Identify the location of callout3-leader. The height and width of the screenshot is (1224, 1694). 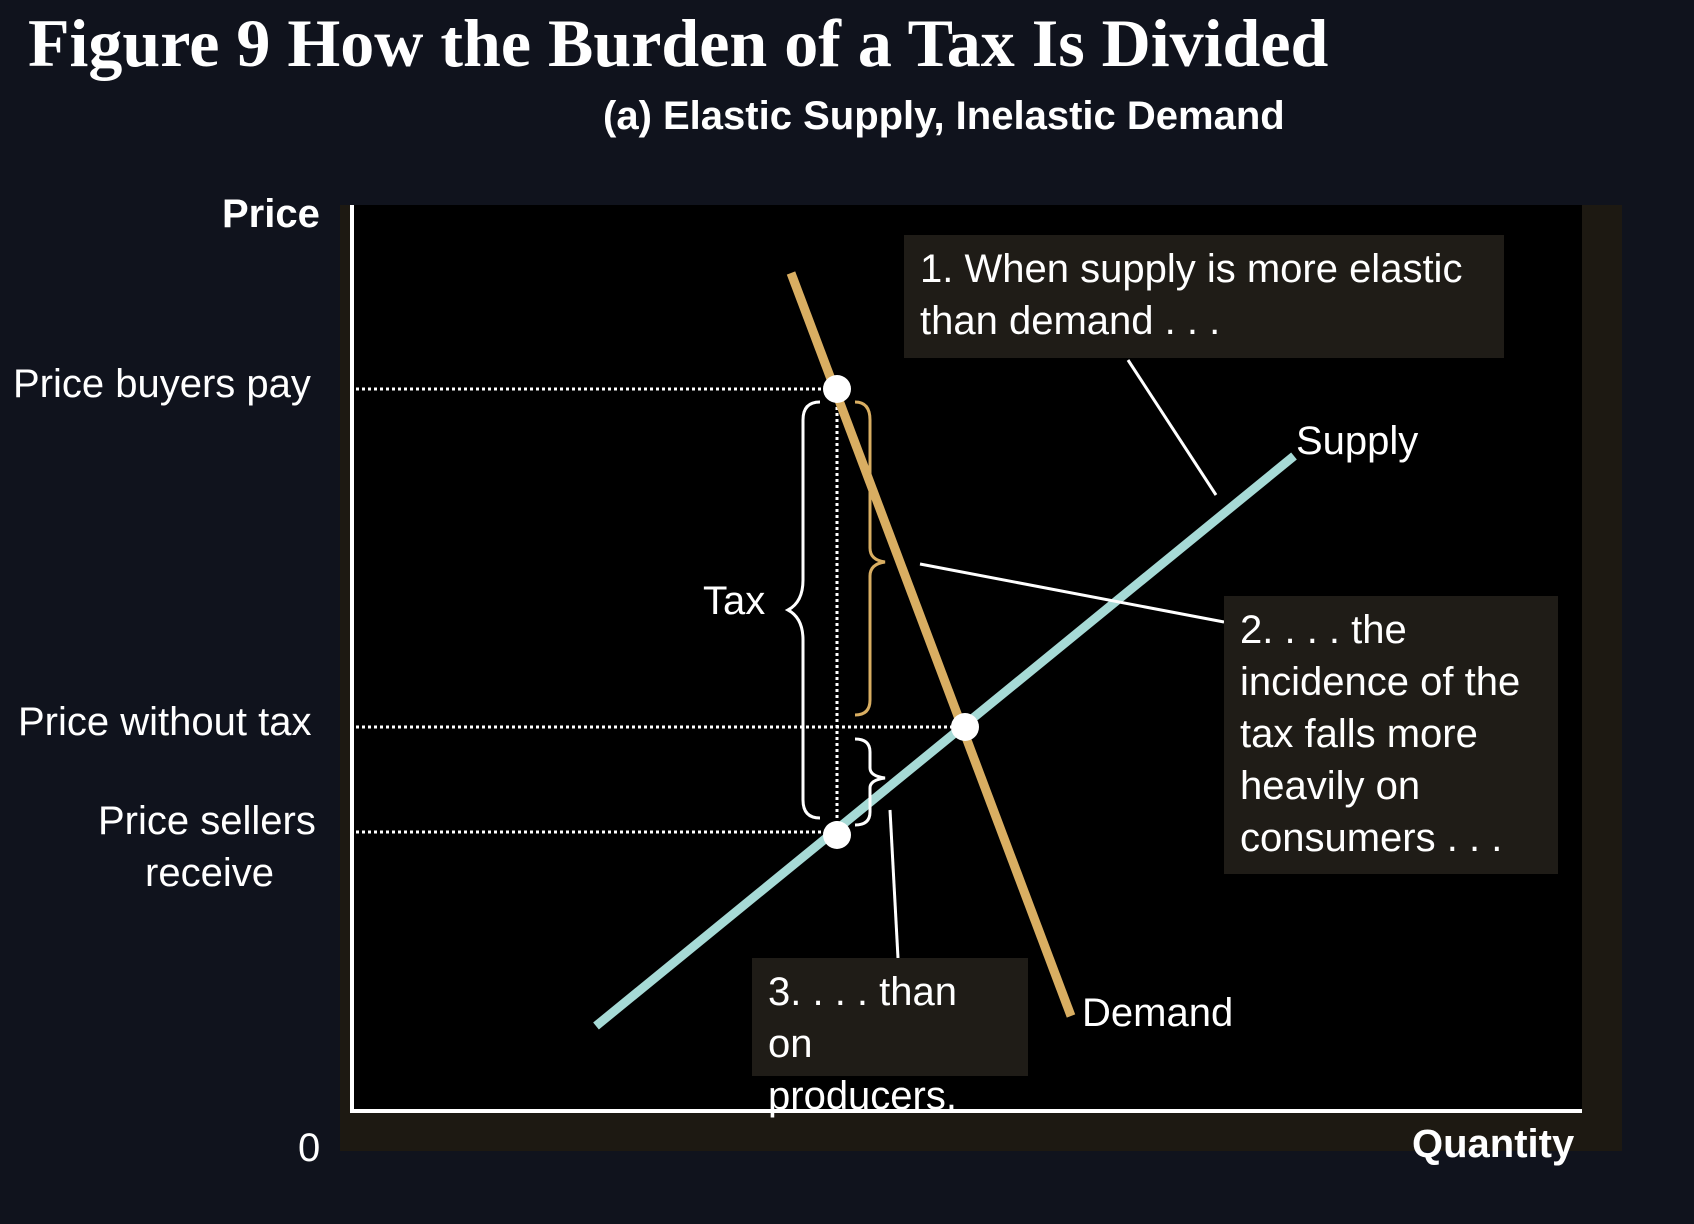
(894, 884).